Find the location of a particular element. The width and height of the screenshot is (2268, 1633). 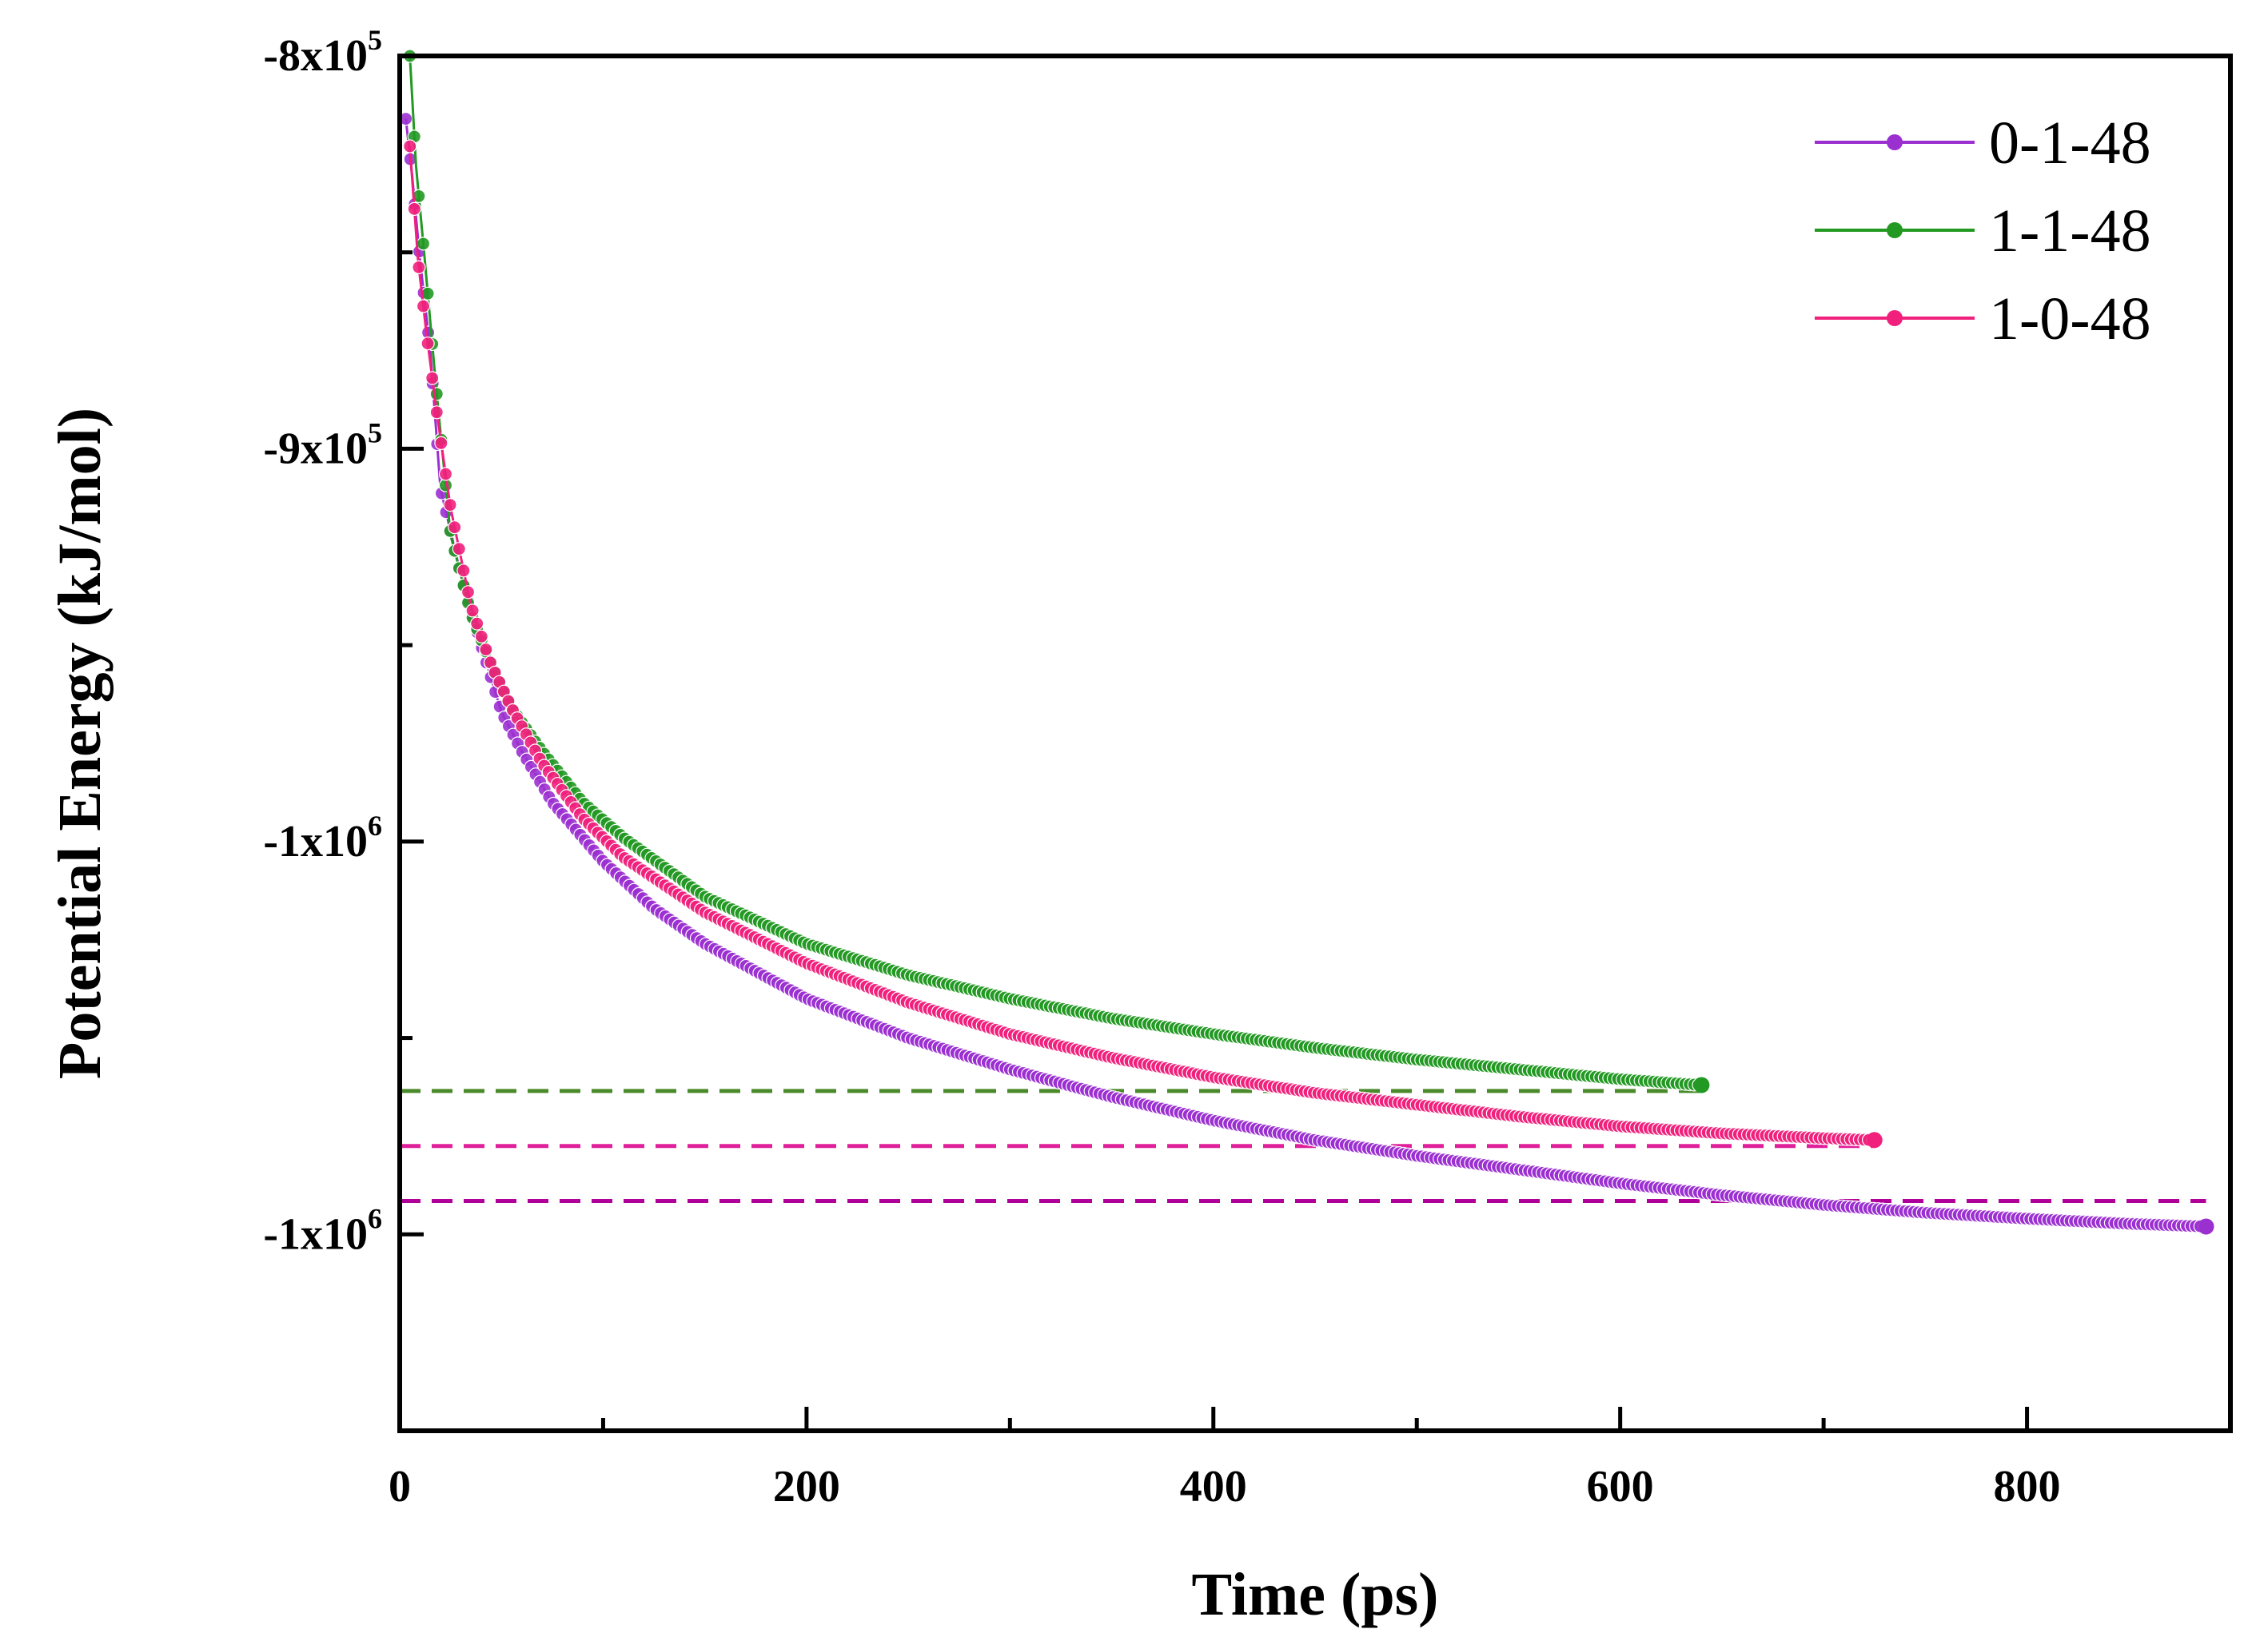

legend-label: 1-0-48 is located at coordinates (2070, 319).